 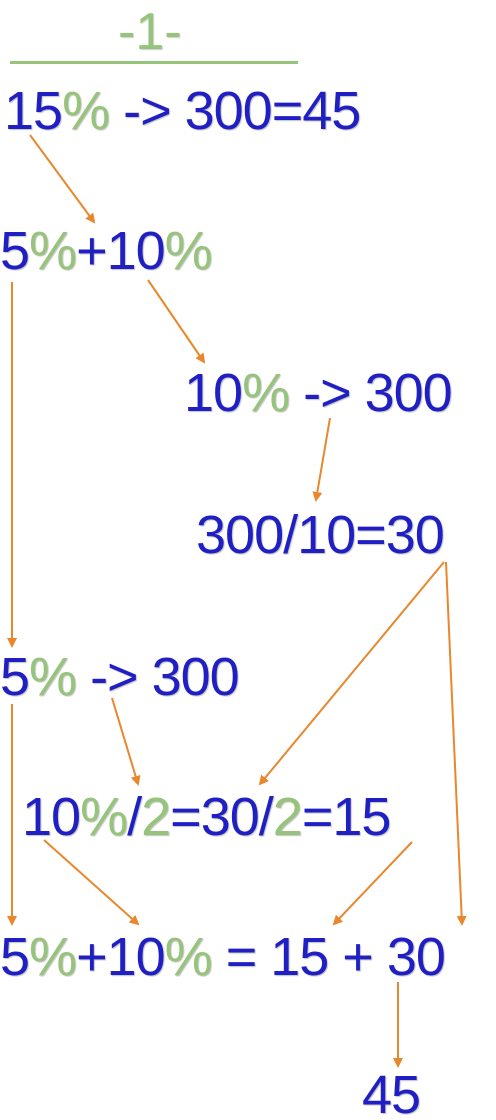 What do you see at coordinates (126, 741) in the screenshot?
I see `arrow-line5-to-line6` at bounding box center [126, 741].